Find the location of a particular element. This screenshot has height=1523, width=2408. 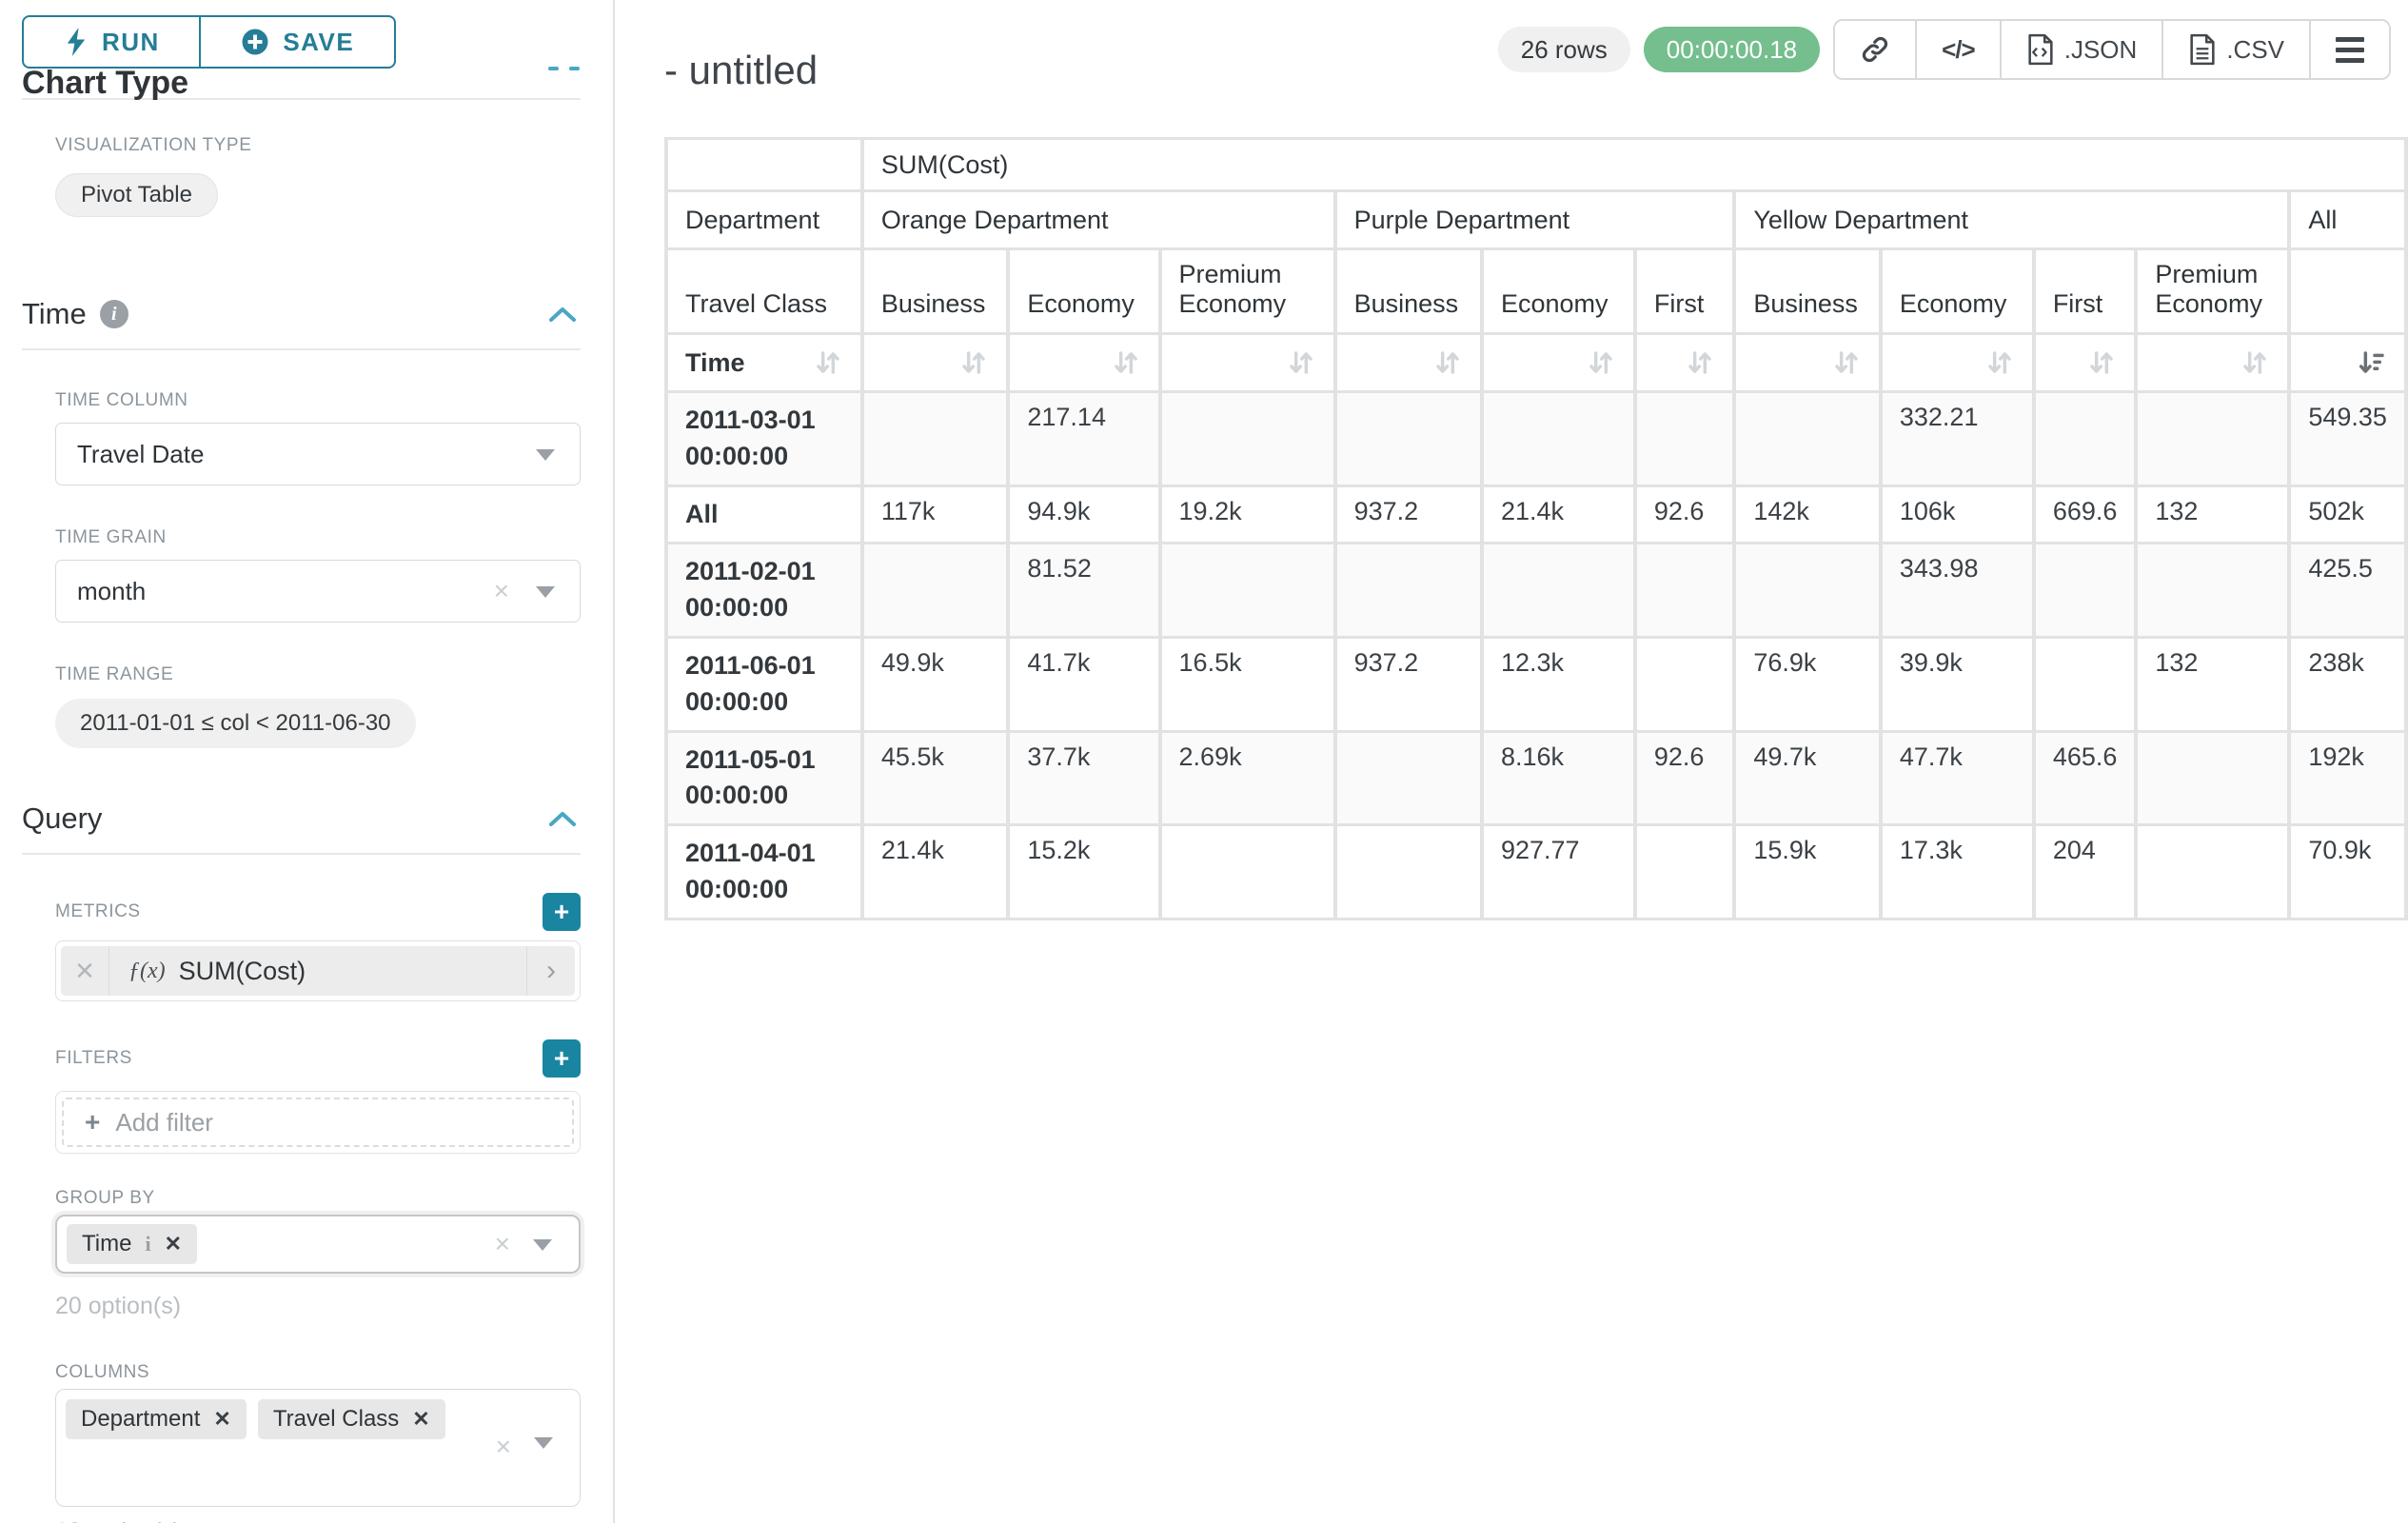

save-button: SAVE is located at coordinates (298, 42).